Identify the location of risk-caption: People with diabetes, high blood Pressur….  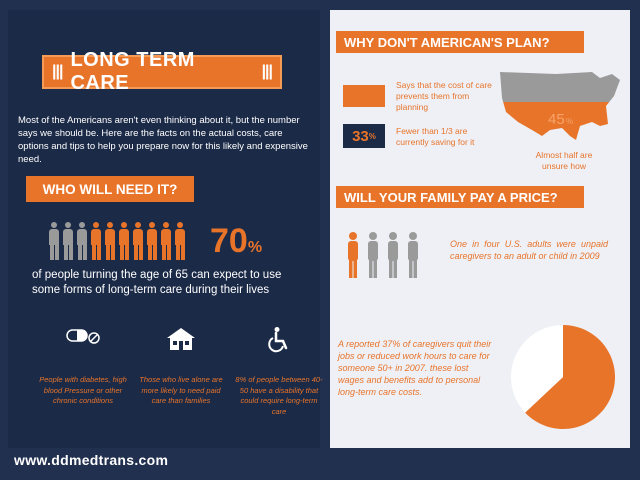
(83, 390).